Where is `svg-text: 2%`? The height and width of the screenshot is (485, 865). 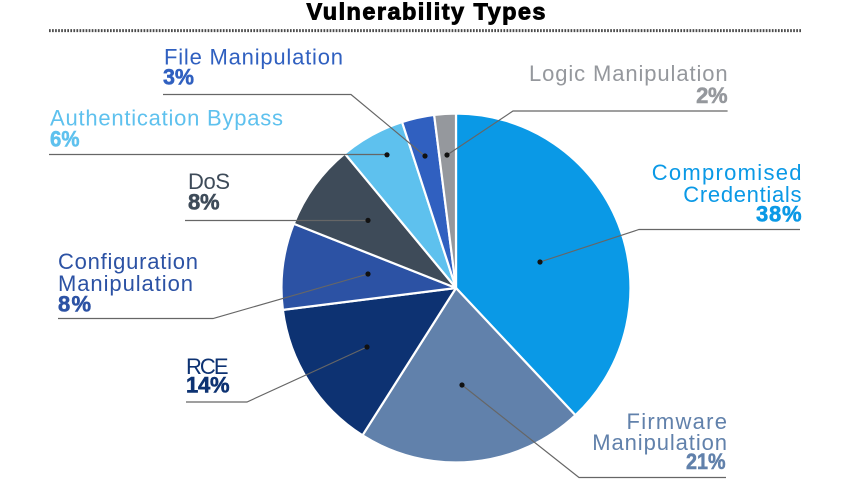 svg-text: 2% is located at coordinates (712, 95).